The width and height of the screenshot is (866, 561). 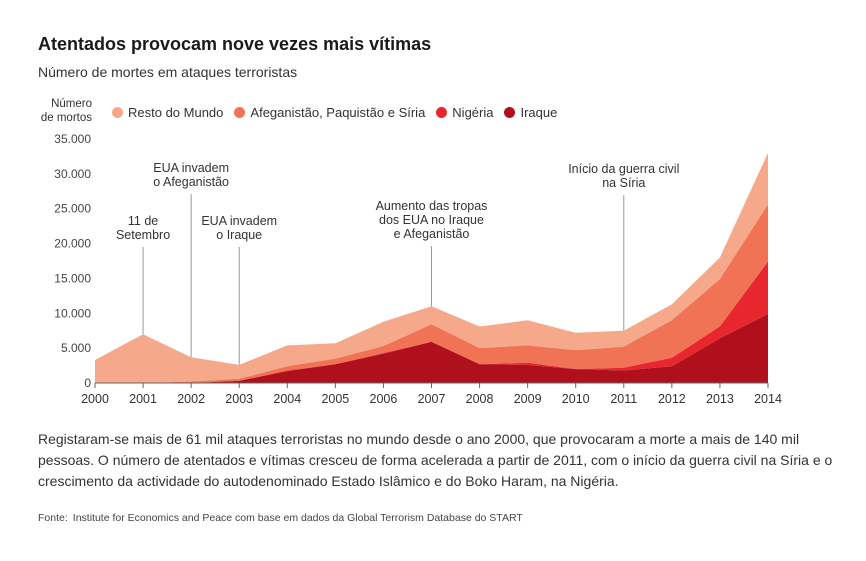 I want to click on area-series, so click(x=431, y=348).